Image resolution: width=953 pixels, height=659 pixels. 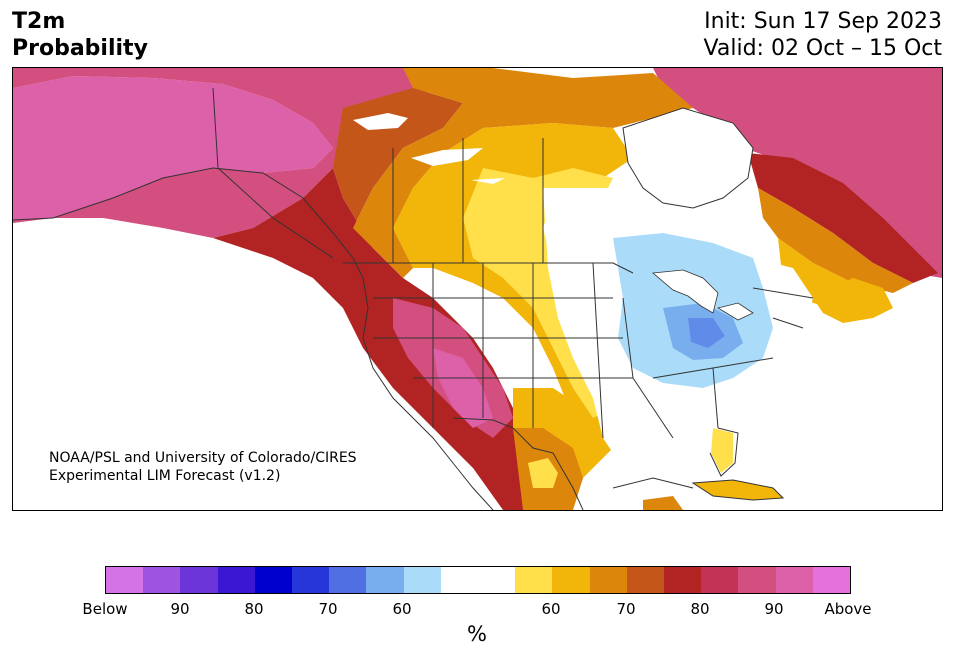 What do you see at coordinates (80, 35) in the screenshot?
I see `map-title: T2m Probability` at bounding box center [80, 35].